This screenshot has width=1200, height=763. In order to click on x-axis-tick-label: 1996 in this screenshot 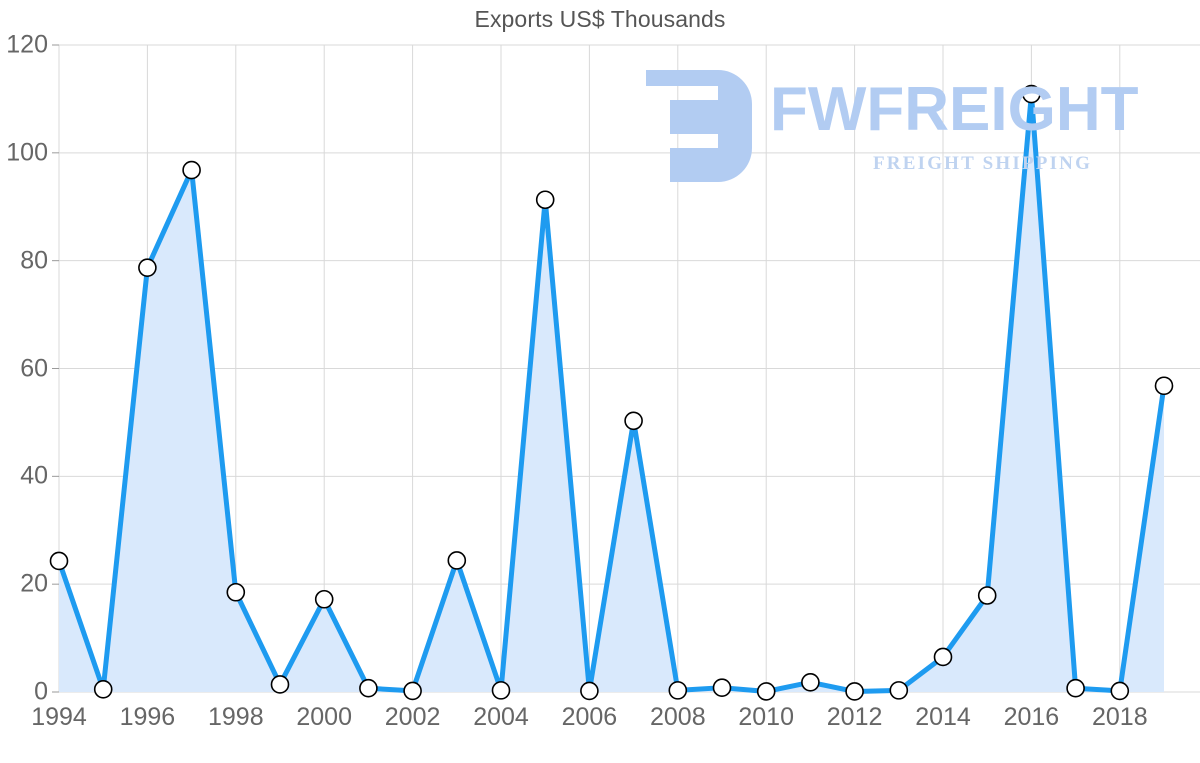, I will do `click(147, 717)`.